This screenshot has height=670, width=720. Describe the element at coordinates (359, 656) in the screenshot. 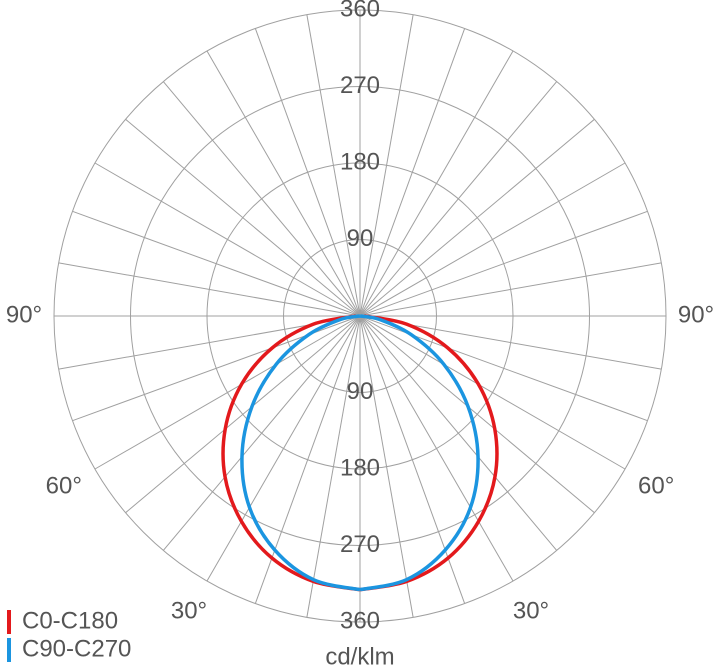

I see `unit-label: cd/klm` at that location.